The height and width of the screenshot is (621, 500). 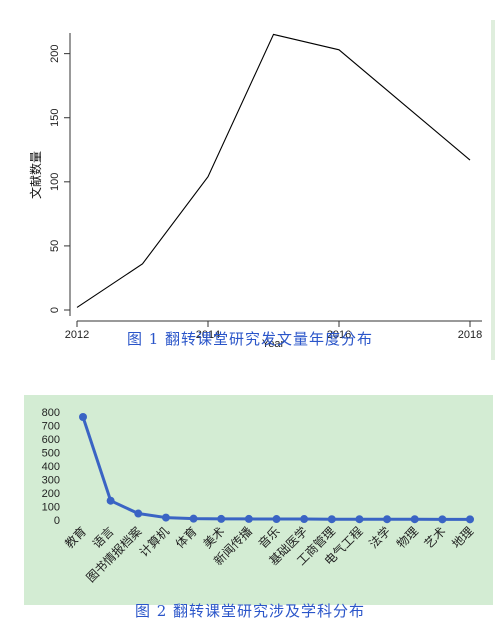 I want to click on chart2-y-tick-label: 100, so click(x=51, y=508).